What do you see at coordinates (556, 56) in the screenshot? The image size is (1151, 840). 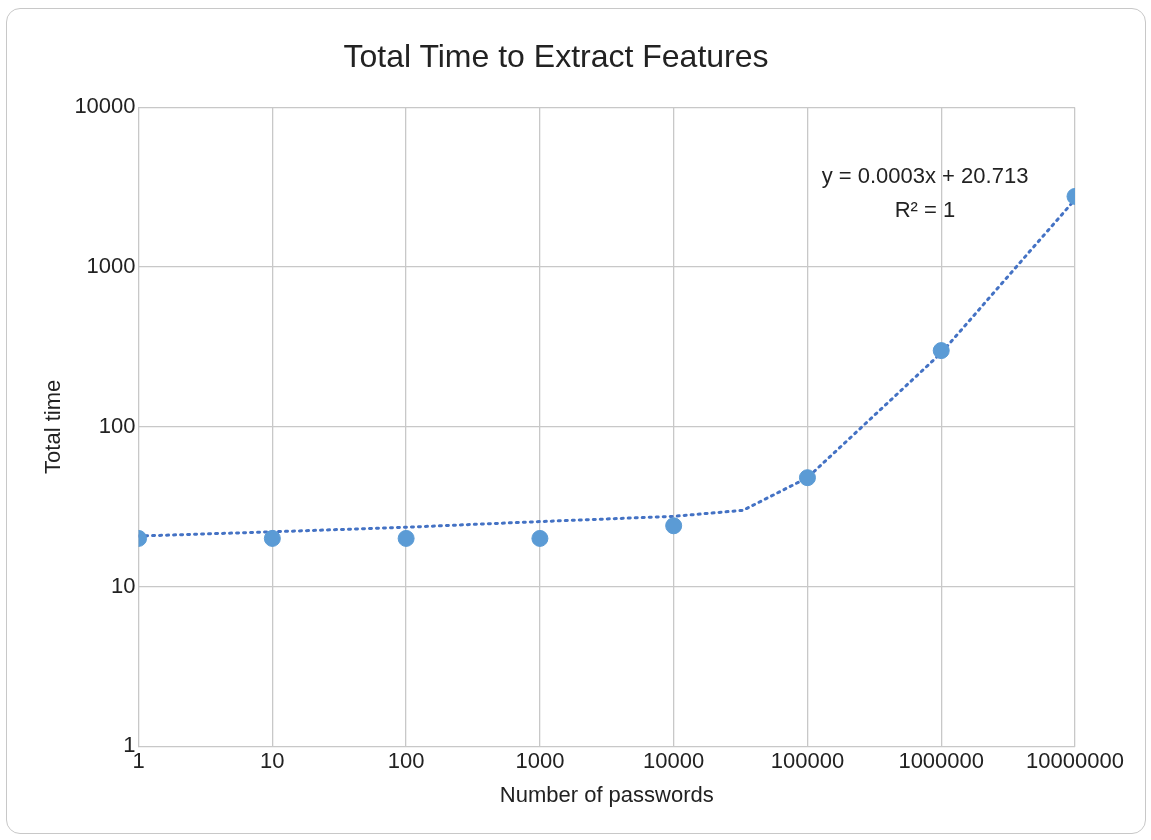 I see `chart-title: Total Time to Extract Features` at bounding box center [556, 56].